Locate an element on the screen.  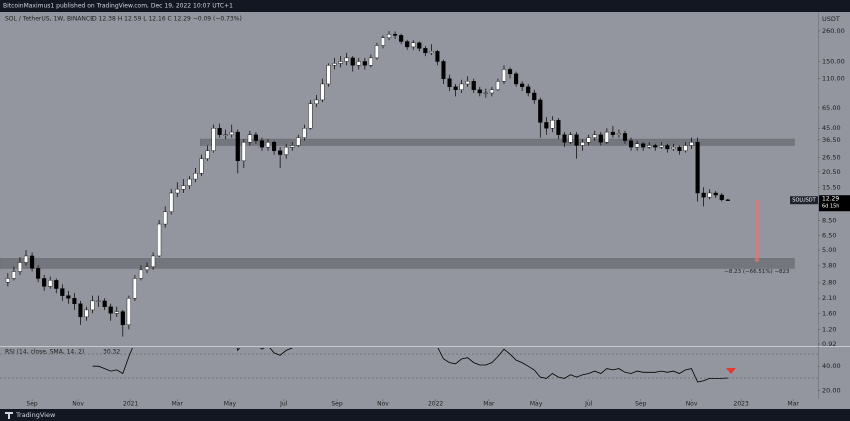
rsi-label: RSI (14, close, SMA, 14, 2) is located at coordinates (44, 352).